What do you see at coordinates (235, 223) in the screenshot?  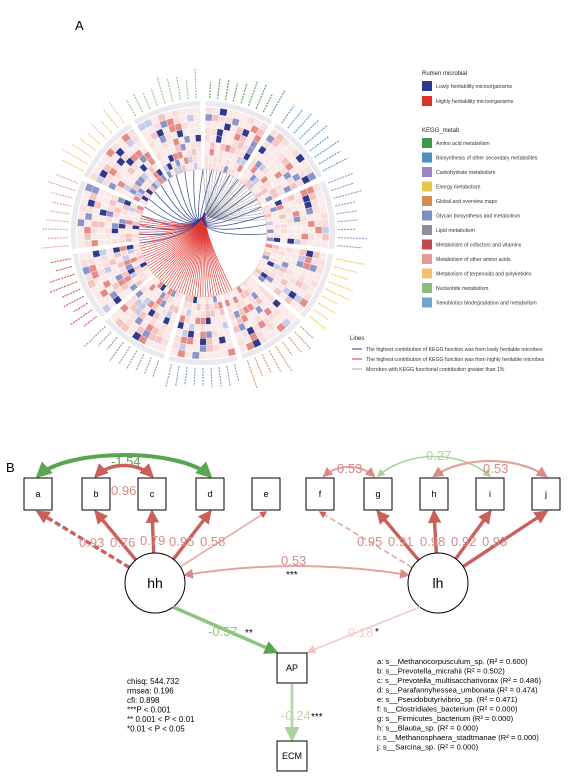 I see `link-blue` at bounding box center [235, 223].